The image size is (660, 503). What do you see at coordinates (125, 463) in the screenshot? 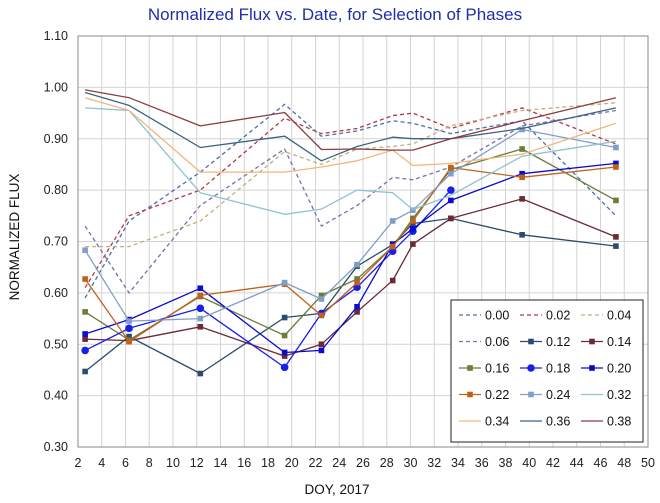
I see `x-tick-label: 6` at bounding box center [125, 463].